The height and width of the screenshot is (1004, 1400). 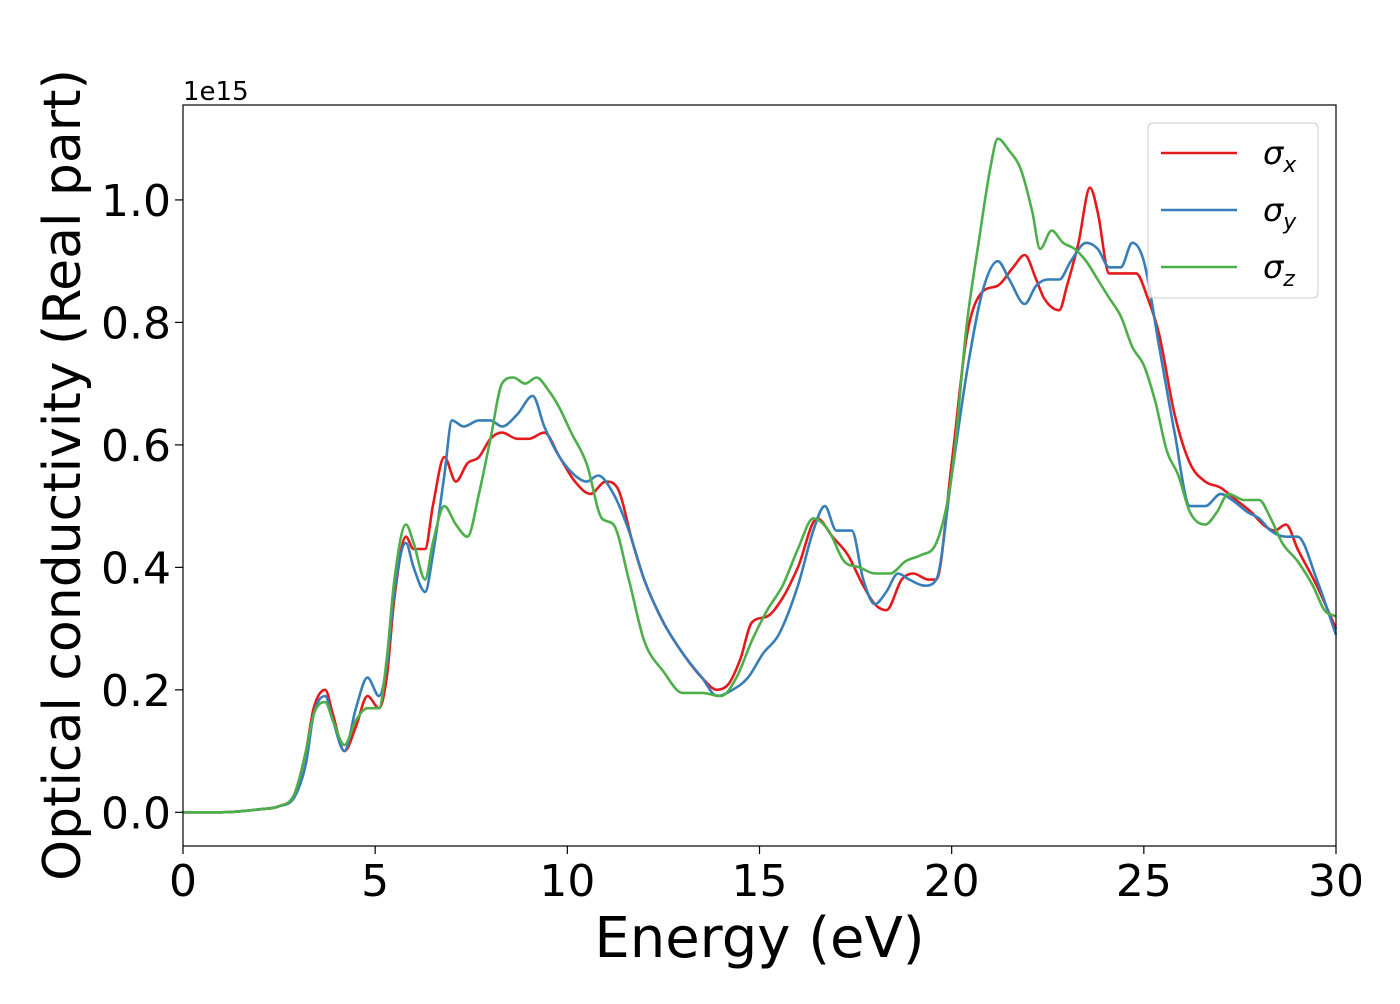 I want to click on legend-label-sigma-z: σz, so click(x=1279, y=270).